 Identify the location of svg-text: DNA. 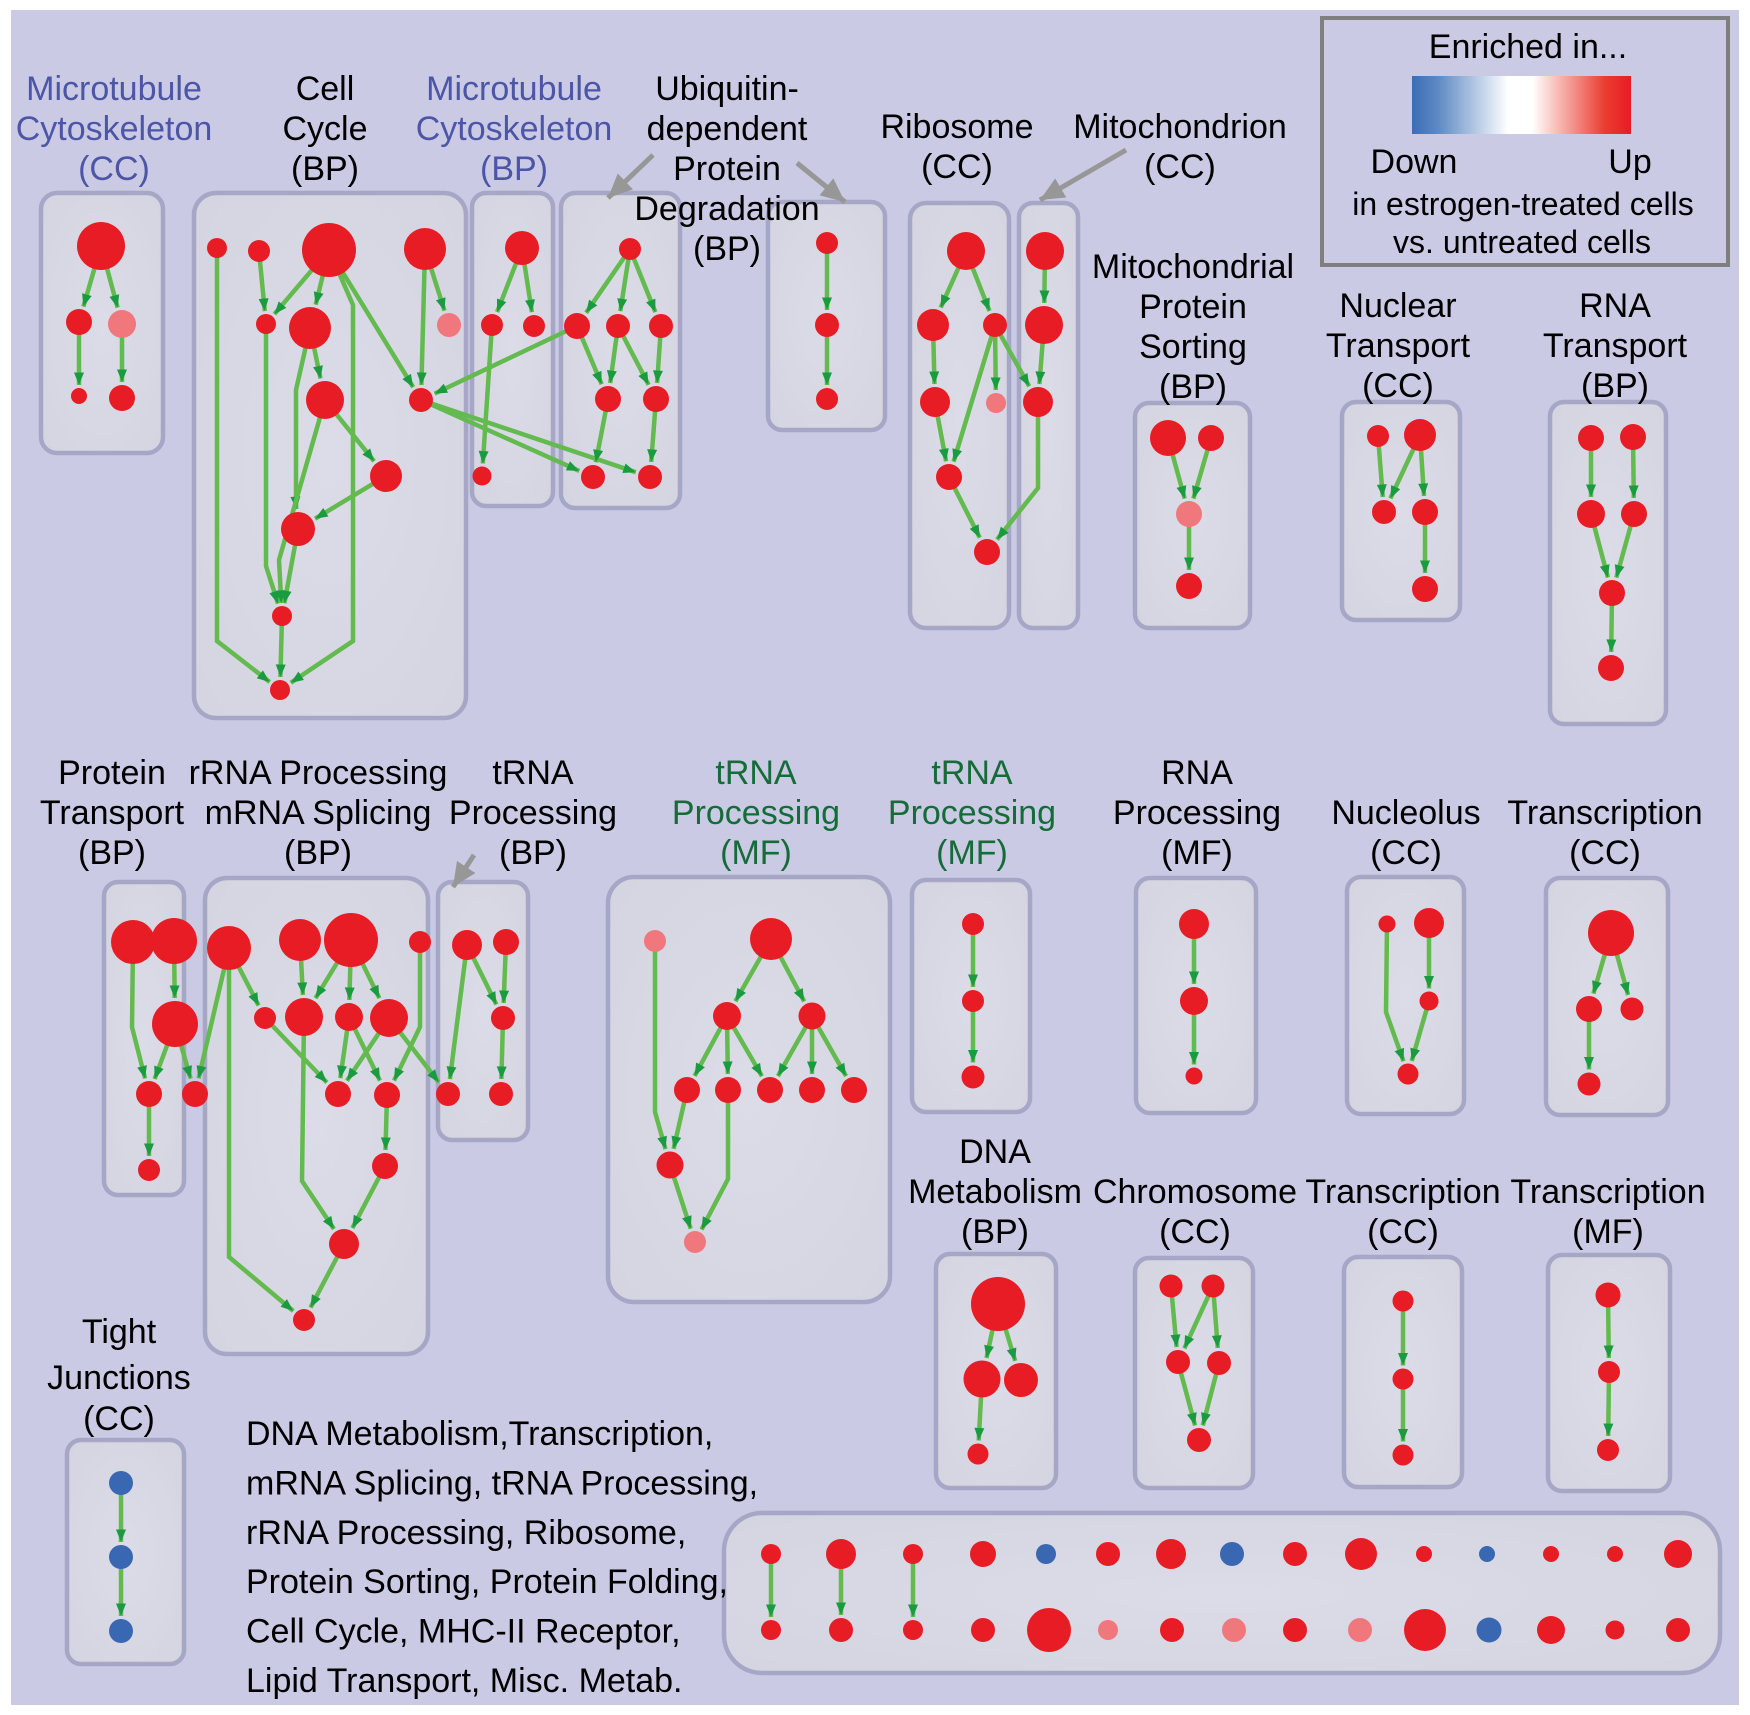
(995, 1152).